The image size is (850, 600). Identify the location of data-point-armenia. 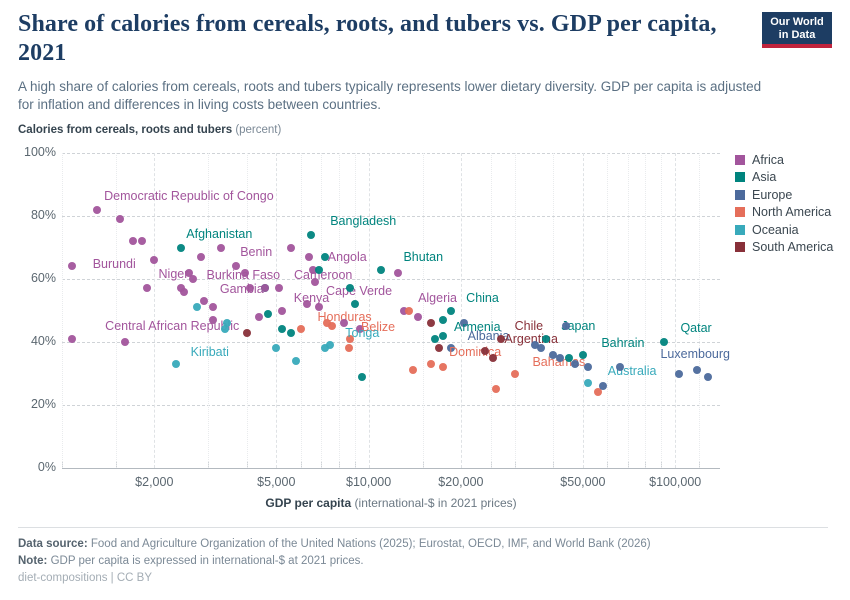
(435, 338).